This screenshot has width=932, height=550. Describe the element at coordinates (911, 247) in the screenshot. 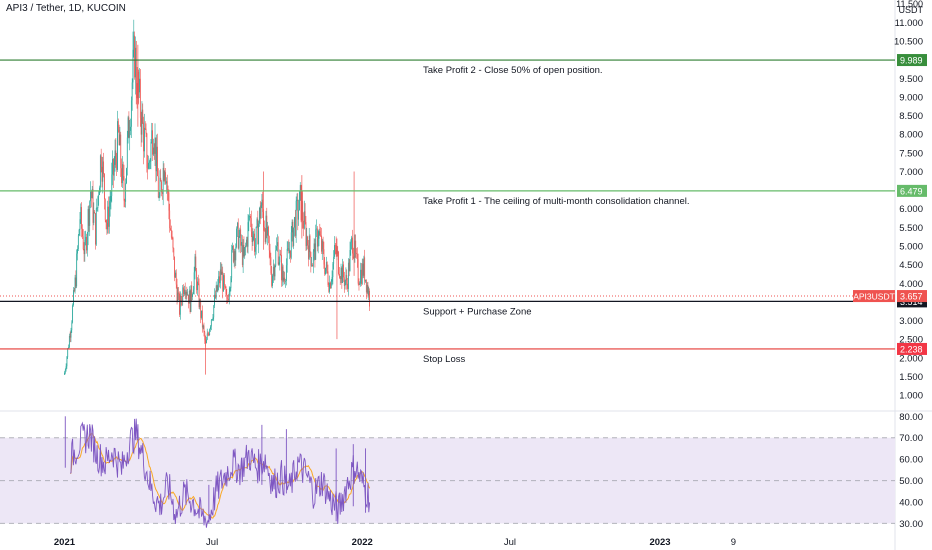

I see `price-tick-label: 5.000` at that location.